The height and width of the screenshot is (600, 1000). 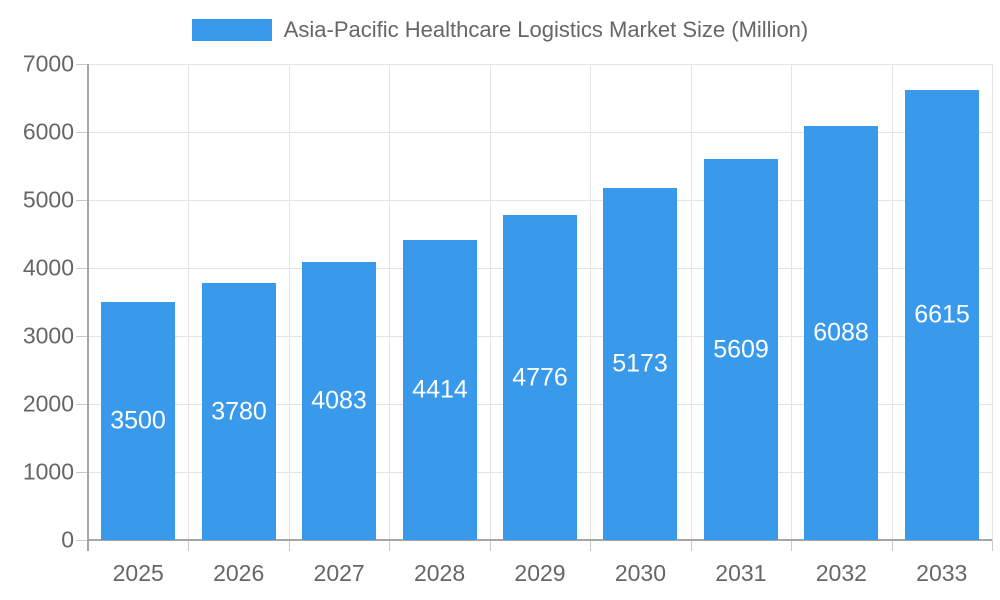 What do you see at coordinates (48, 63) in the screenshot?
I see `y-axis-label: 7000` at bounding box center [48, 63].